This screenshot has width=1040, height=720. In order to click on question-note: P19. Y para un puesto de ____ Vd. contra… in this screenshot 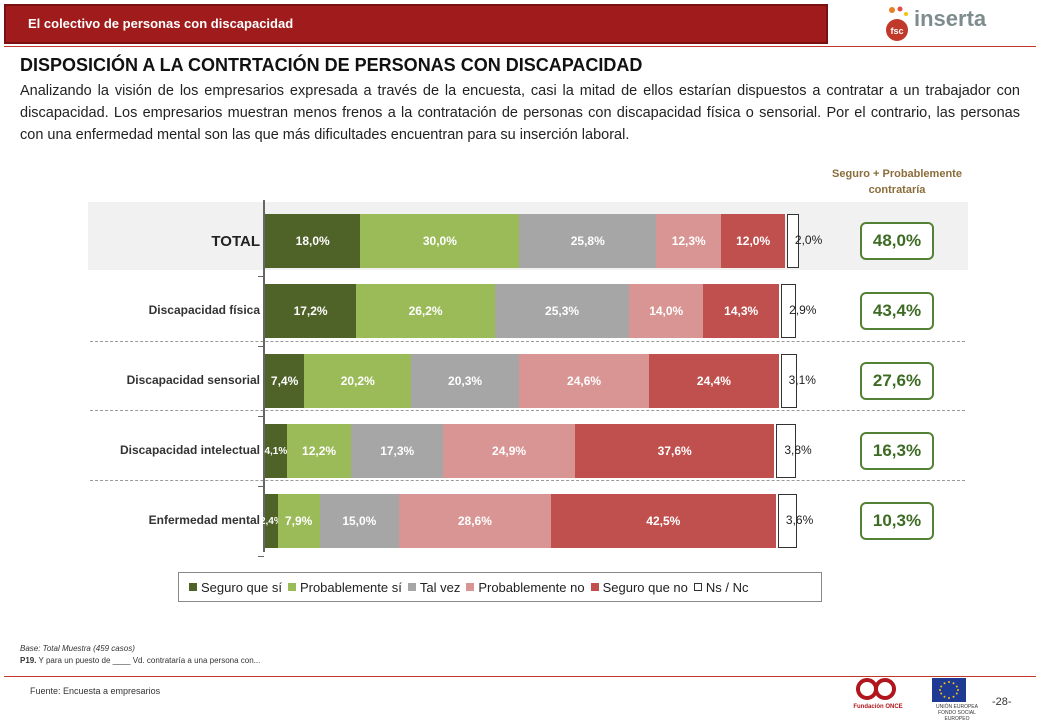, I will do `click(140, 660)`.